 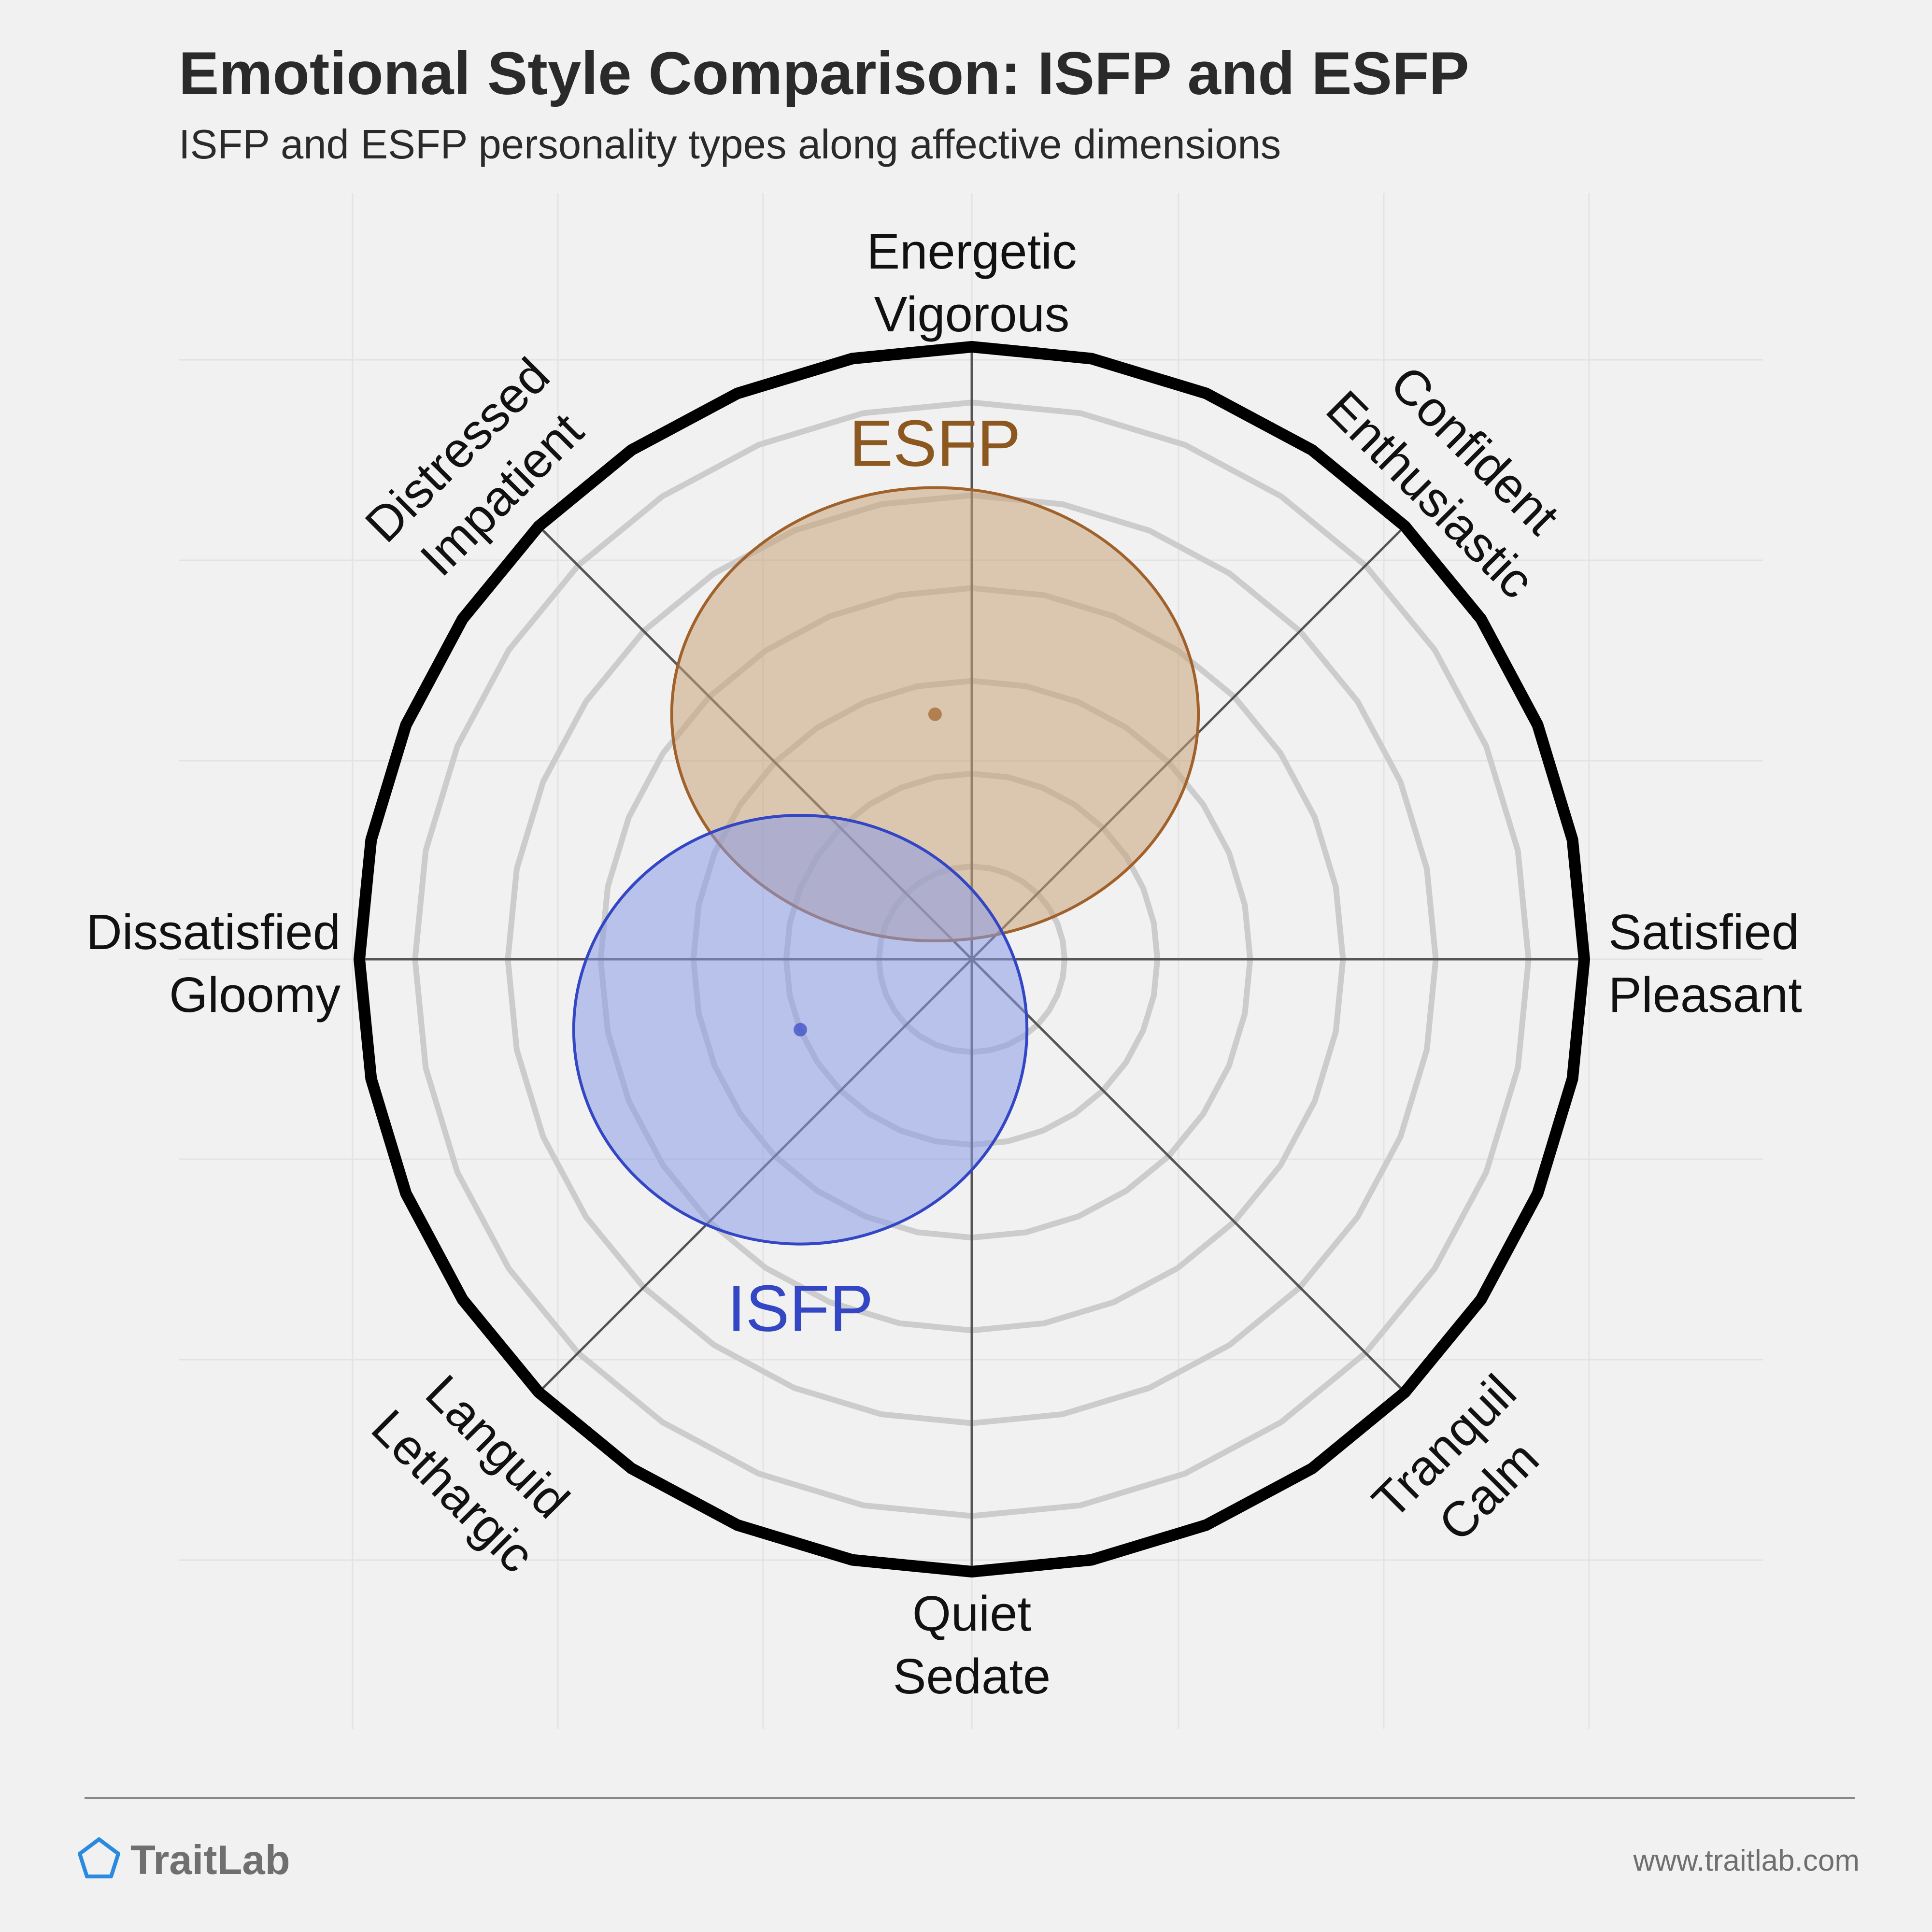 What do you see at coordinates (1703, 932) in the screenshot?
I see `axis-label-satisfied: Satisfied` at bounding box center [1703, 932].